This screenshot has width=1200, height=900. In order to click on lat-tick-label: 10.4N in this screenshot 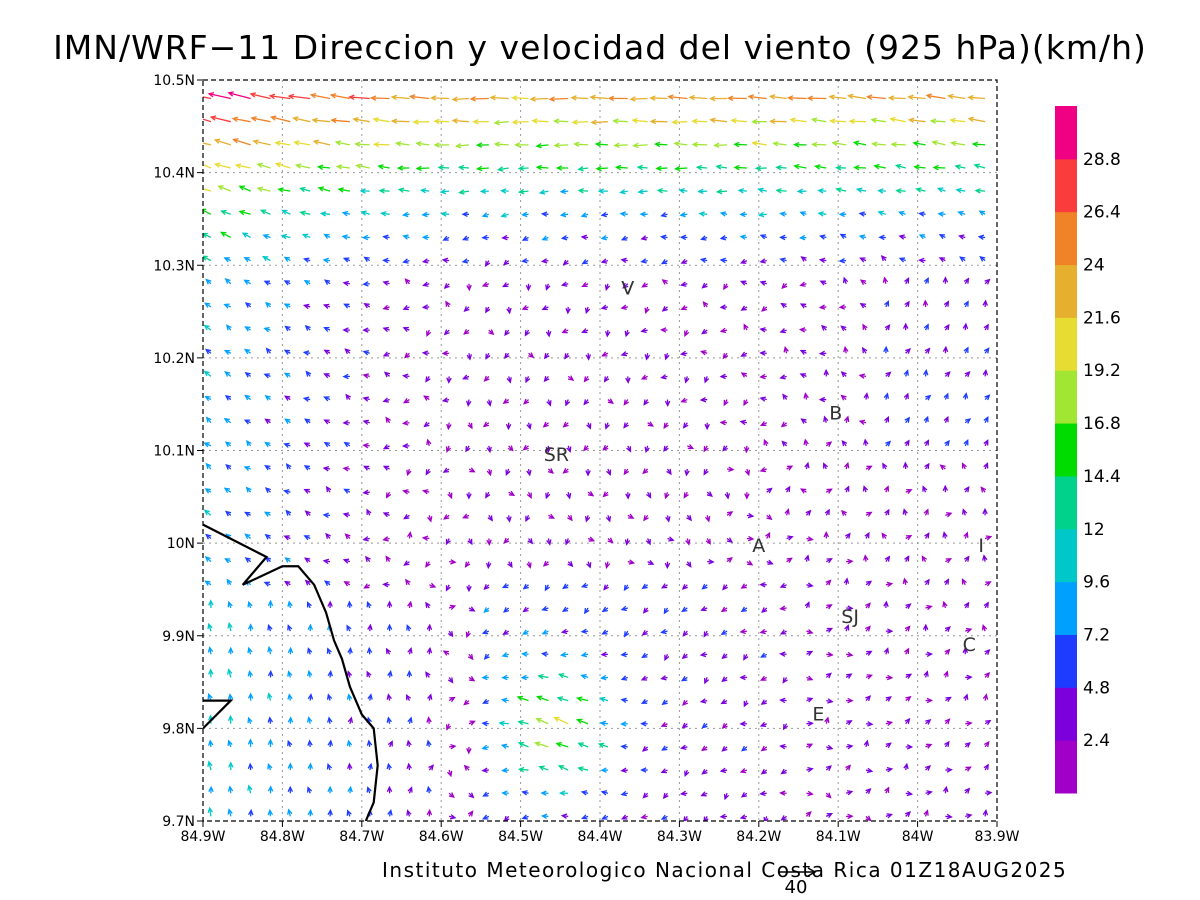, I will do `click(174, 174)`.